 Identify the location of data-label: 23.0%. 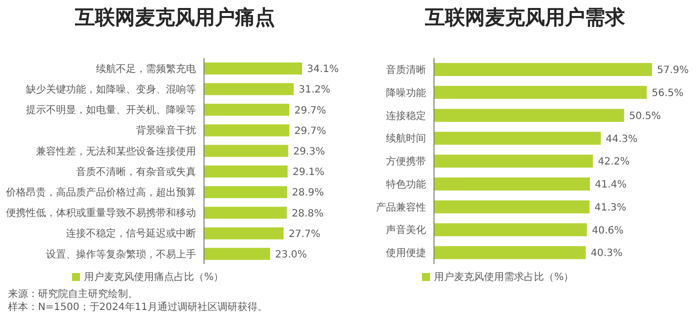
(291, 254).